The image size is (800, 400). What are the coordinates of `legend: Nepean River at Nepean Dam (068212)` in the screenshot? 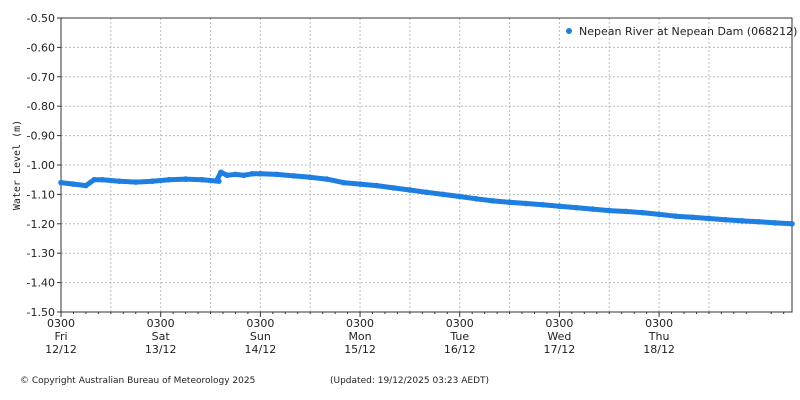 It's located at (681, 31).